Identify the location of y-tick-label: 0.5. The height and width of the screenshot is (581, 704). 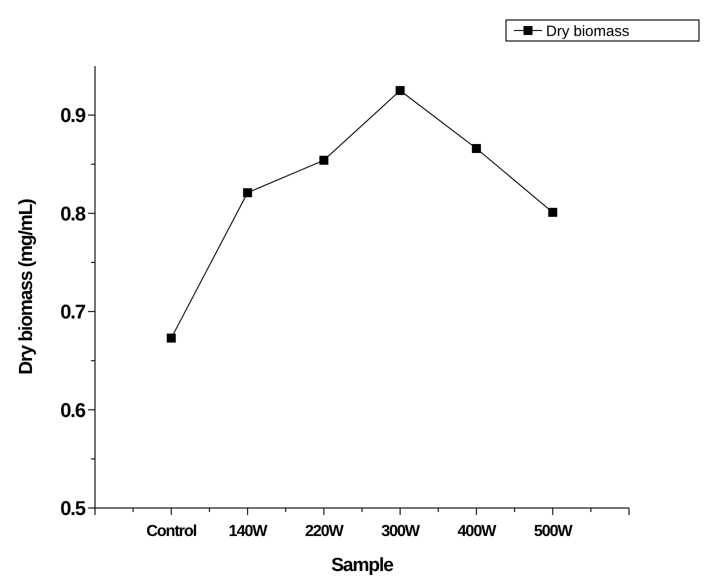
(73, 509).